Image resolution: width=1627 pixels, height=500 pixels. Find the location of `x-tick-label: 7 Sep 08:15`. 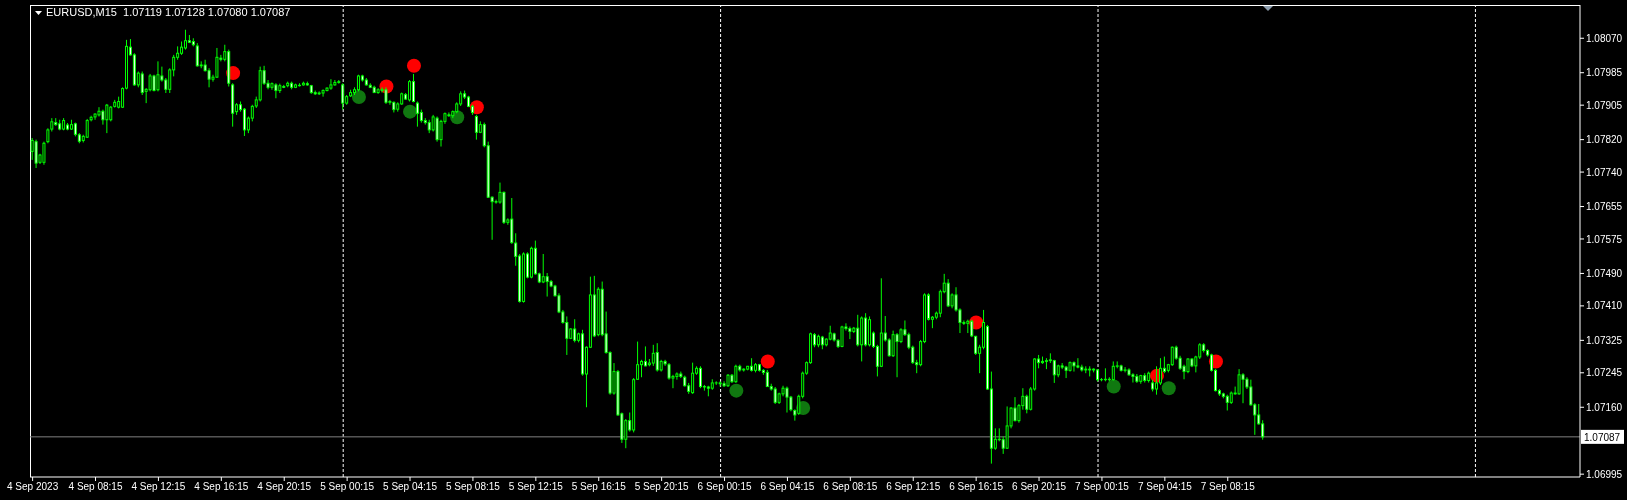

x-tick-label: 7 Sep 08:15 is located at coordinates (1228, 487).